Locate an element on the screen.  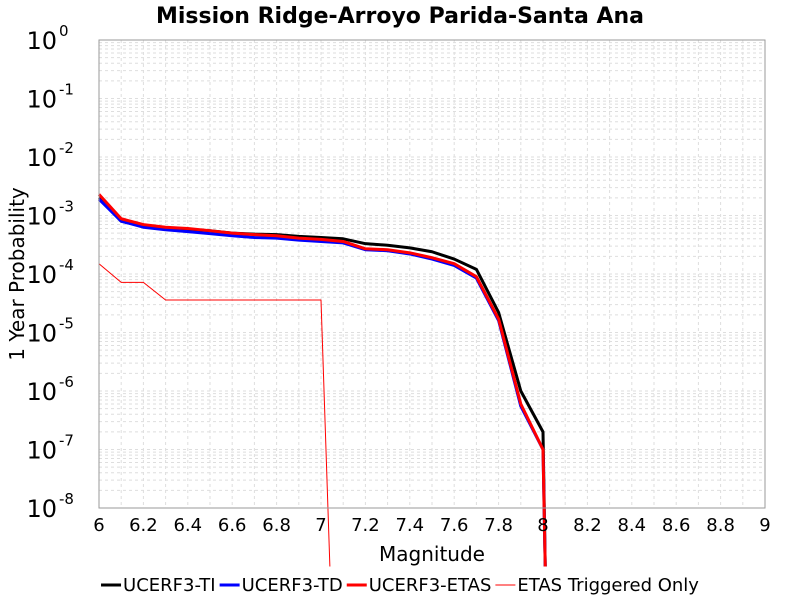
y-tick-label: 10 -2 is located at coordinates (50, 155).